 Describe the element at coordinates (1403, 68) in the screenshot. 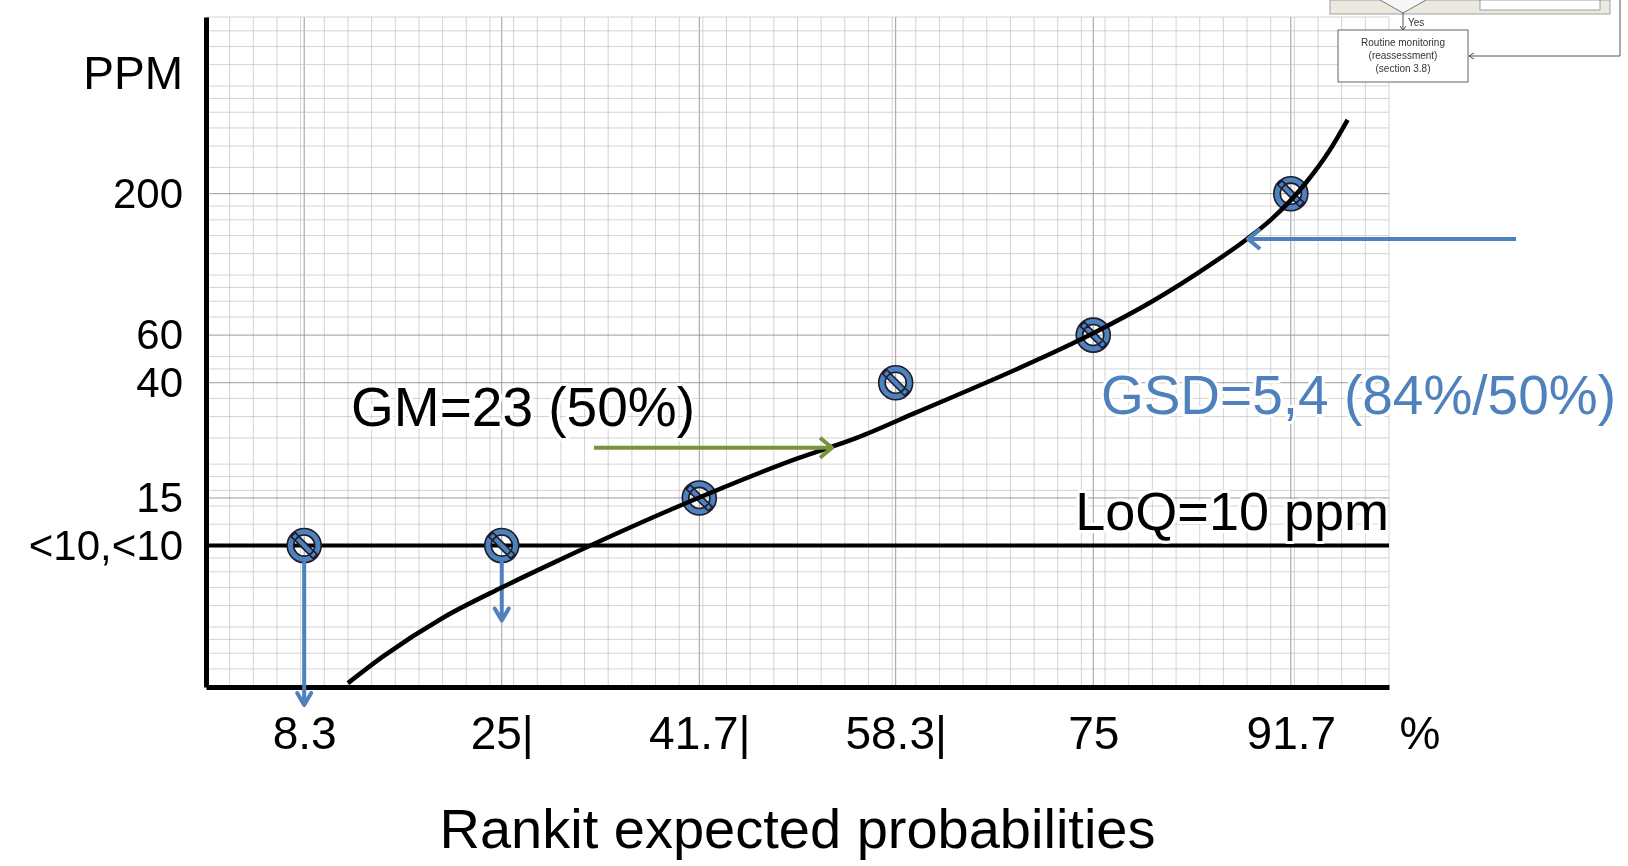

I see `annotation: (section 3.8)` at that location.